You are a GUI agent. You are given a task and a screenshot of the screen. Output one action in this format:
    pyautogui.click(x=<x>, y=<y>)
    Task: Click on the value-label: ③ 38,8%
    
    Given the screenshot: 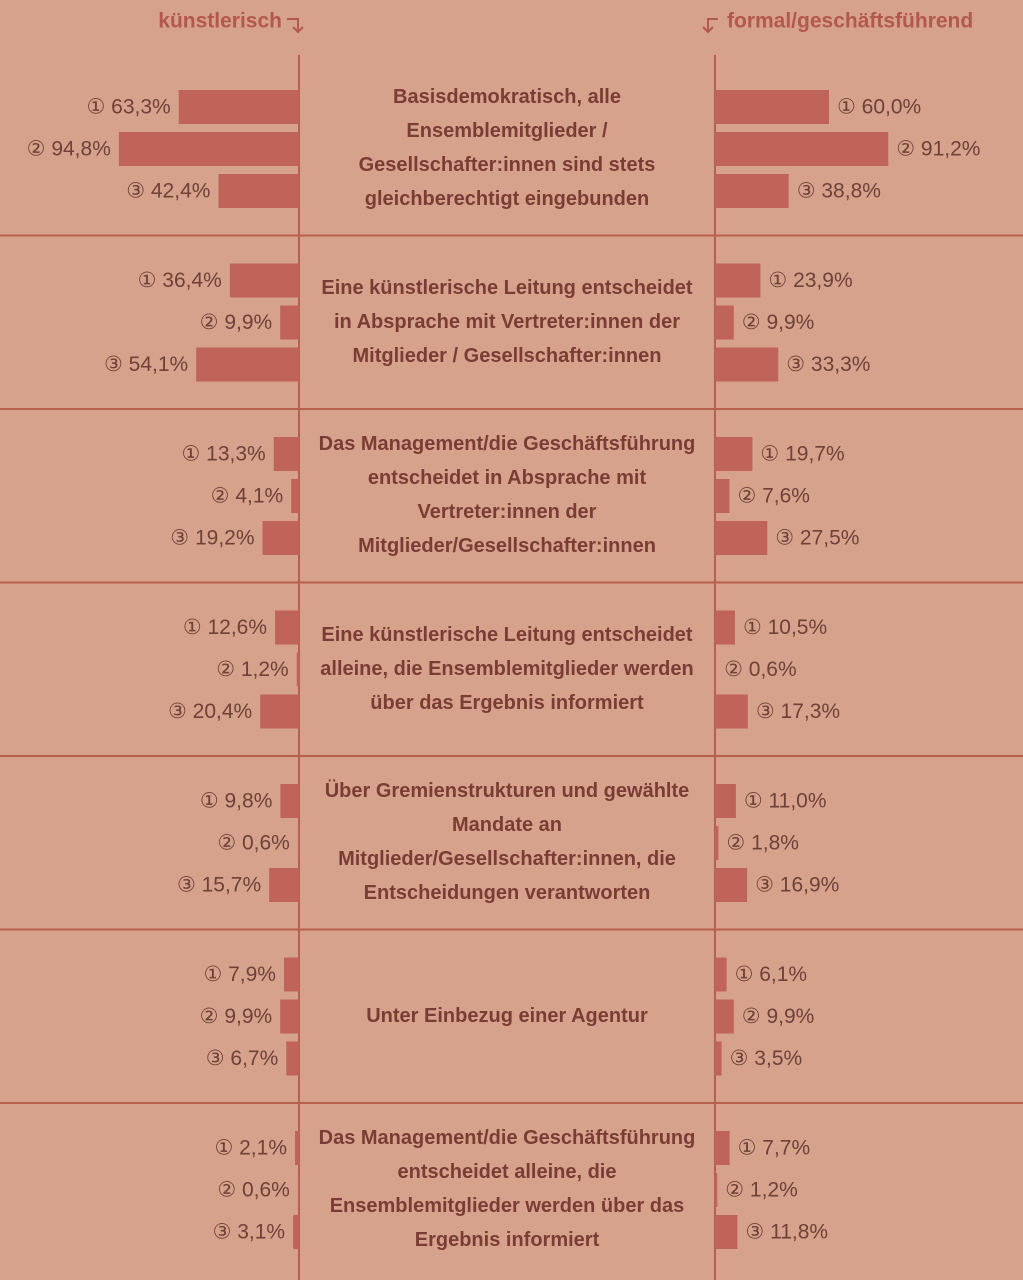 What is the action you would take?
    pyautogui.click(x=839, y=191)
    